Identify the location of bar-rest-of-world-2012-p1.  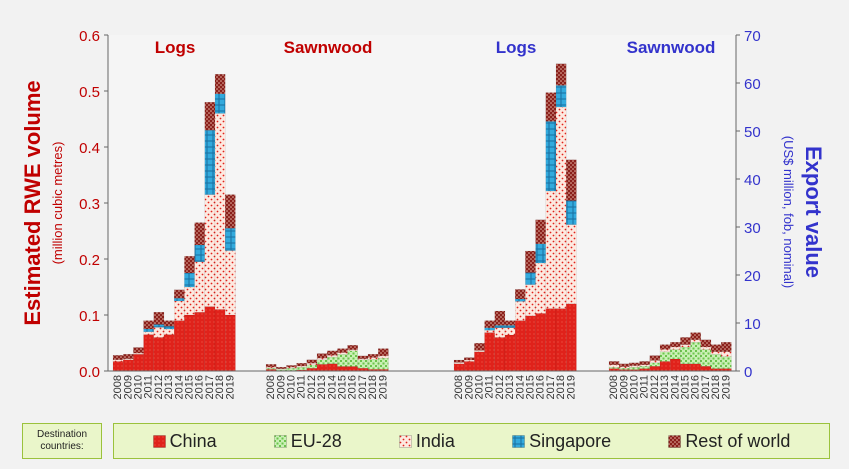
(312, 361).